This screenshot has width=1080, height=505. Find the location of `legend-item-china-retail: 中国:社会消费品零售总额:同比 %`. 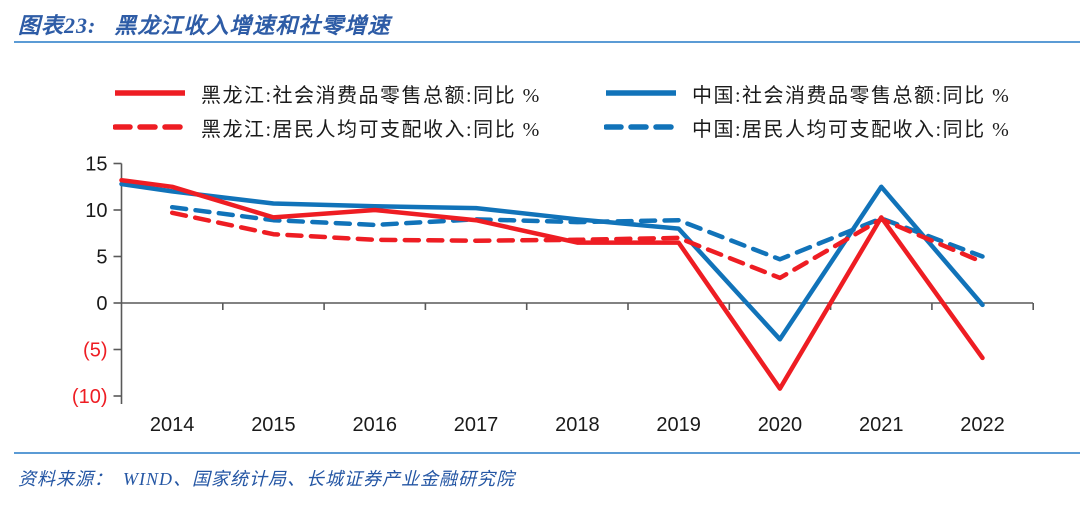

legend-item-china-retail: 中国:社会消费品零售总额:同比 % is located at coordinates (807, 94).